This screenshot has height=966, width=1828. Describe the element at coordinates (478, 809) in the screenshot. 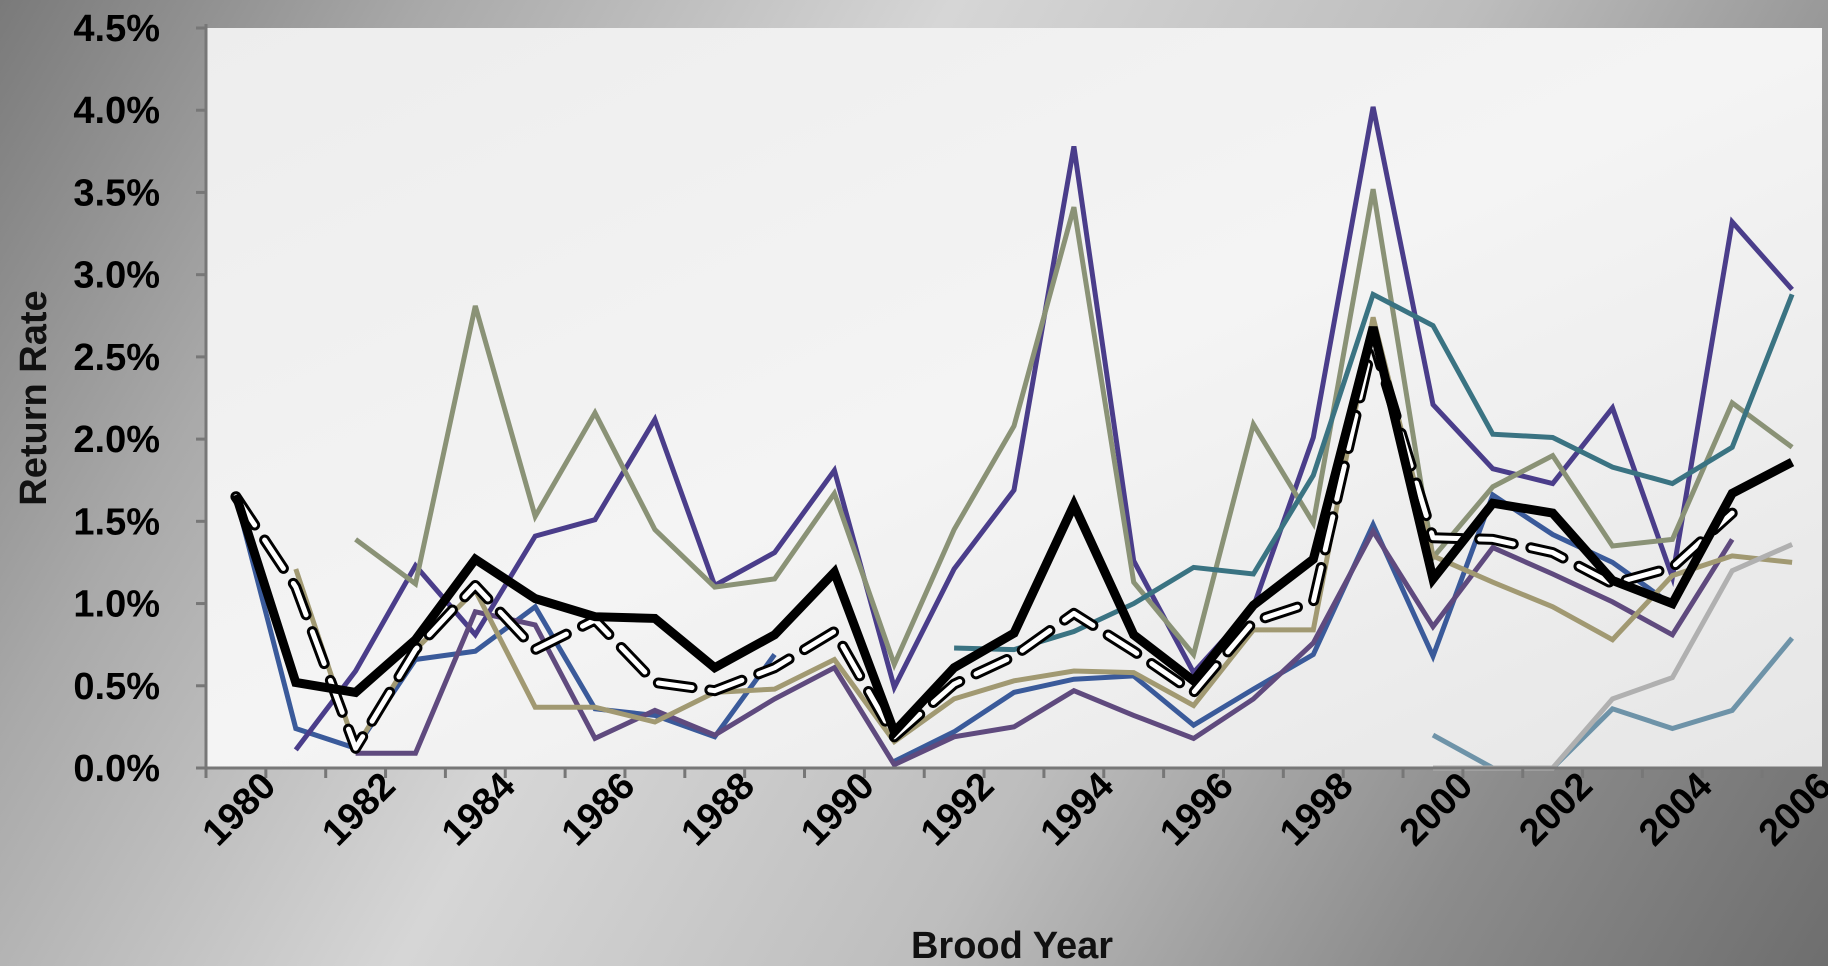

I see `x-tick-label: 1984` at that location.